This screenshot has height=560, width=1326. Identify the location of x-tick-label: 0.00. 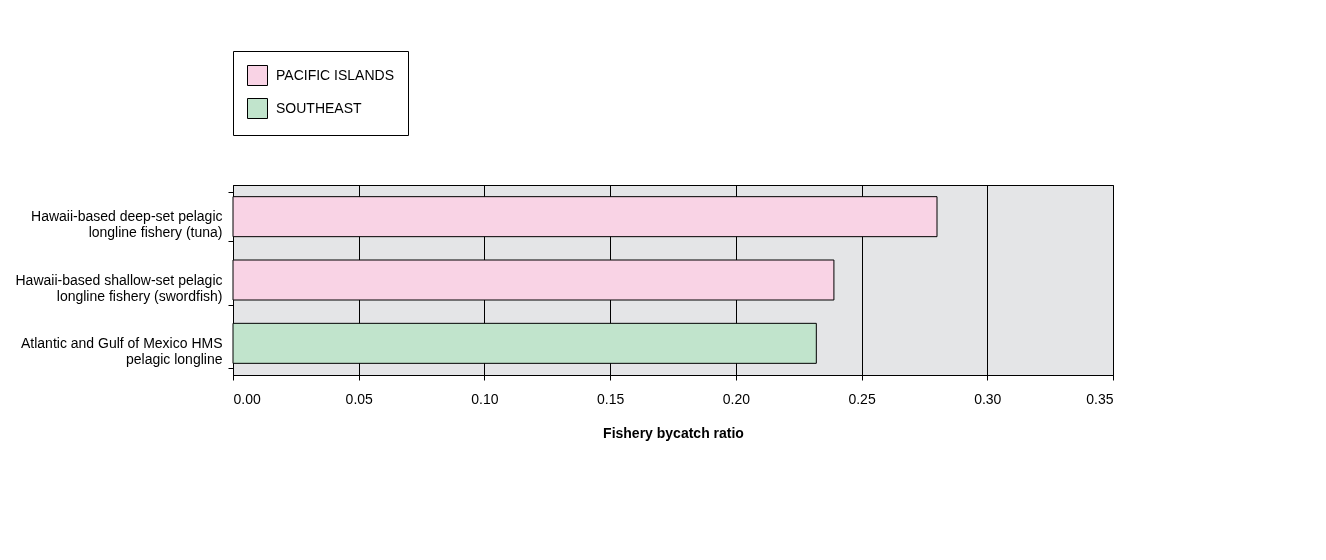
(247, 398).